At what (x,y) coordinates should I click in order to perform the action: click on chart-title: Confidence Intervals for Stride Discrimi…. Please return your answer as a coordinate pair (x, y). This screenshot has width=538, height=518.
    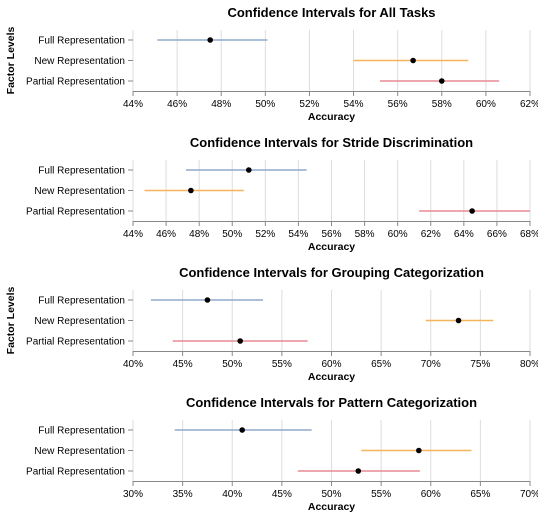
    Looking at the image, I should click on (331, 142).